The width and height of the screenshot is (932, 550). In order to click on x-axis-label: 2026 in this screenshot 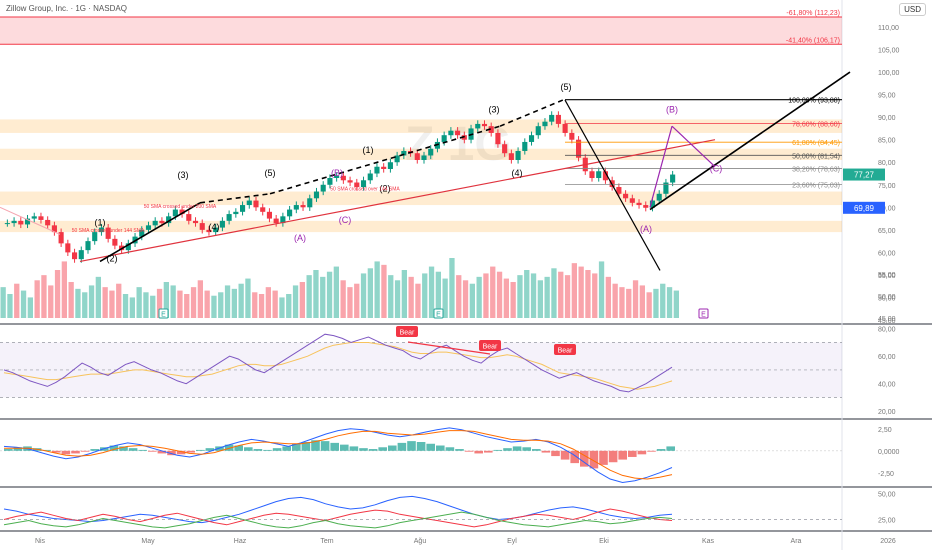, I will do `click(888, 541)`.